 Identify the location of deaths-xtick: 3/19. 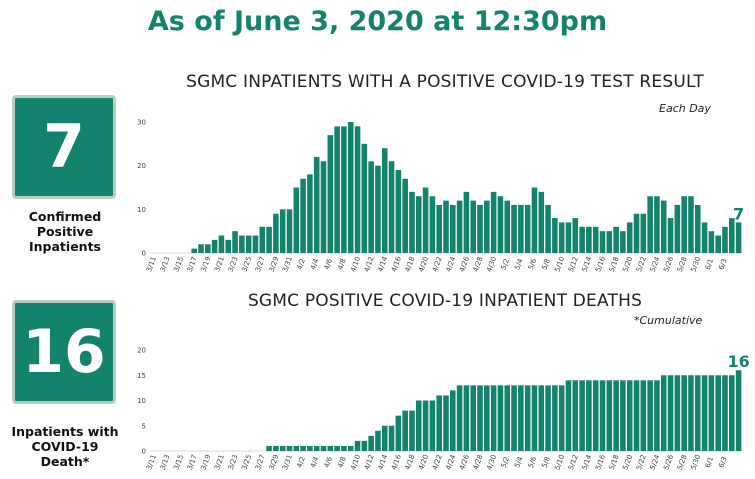
(206, 463).